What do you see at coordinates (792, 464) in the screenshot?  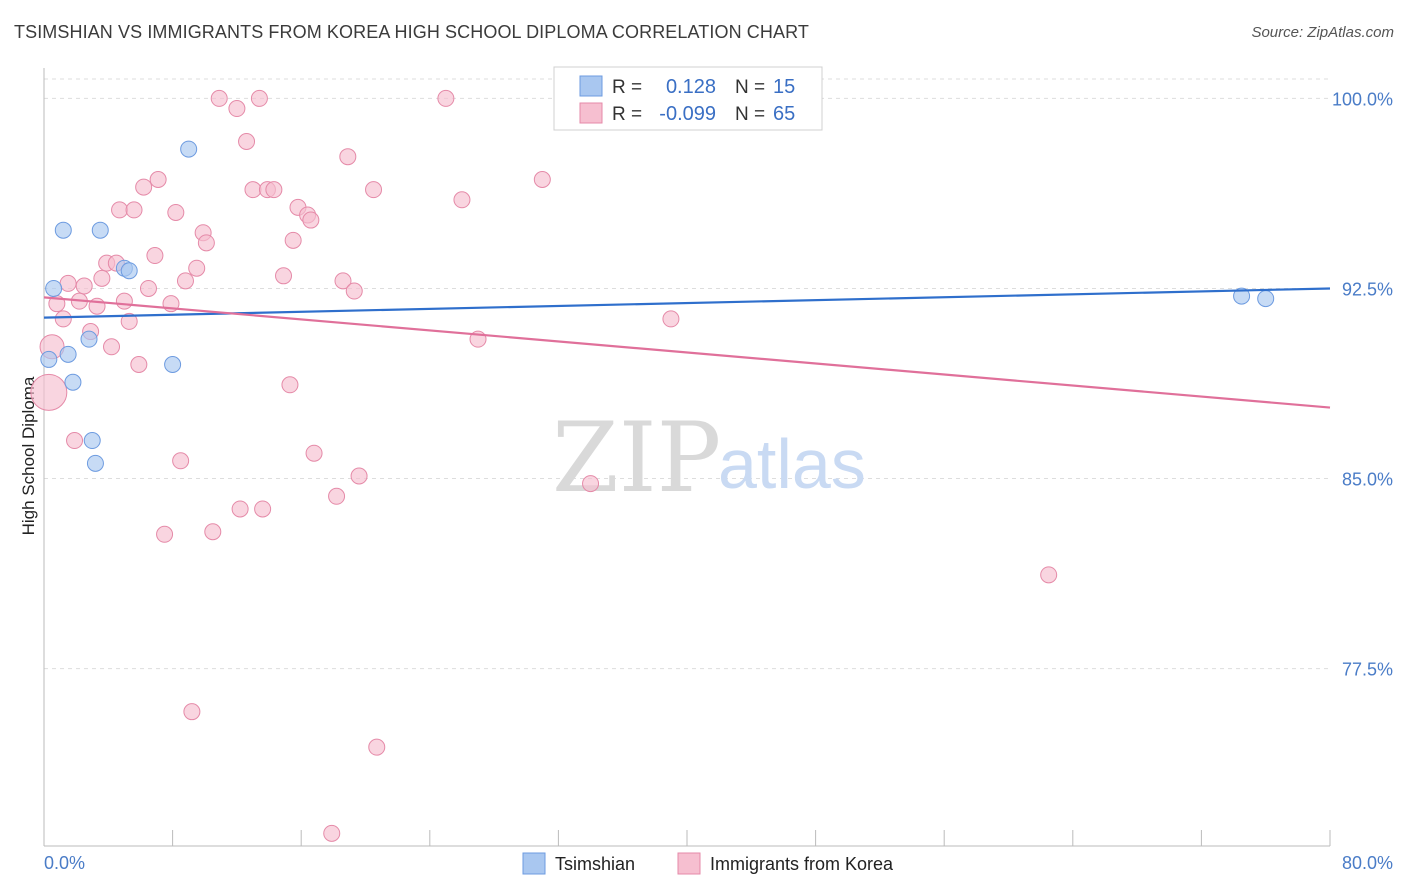 I see `watermark-atlas: atlas` at bounding box center [792, 464].